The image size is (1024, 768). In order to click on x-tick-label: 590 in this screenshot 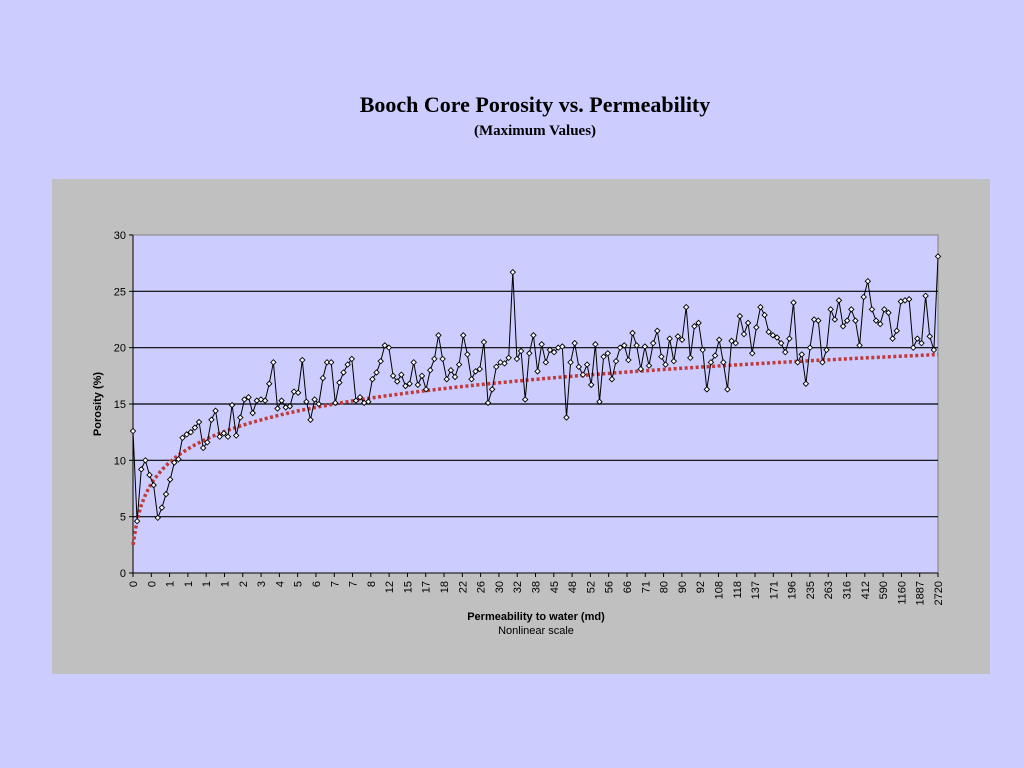, I will do `click(884, 590)`.